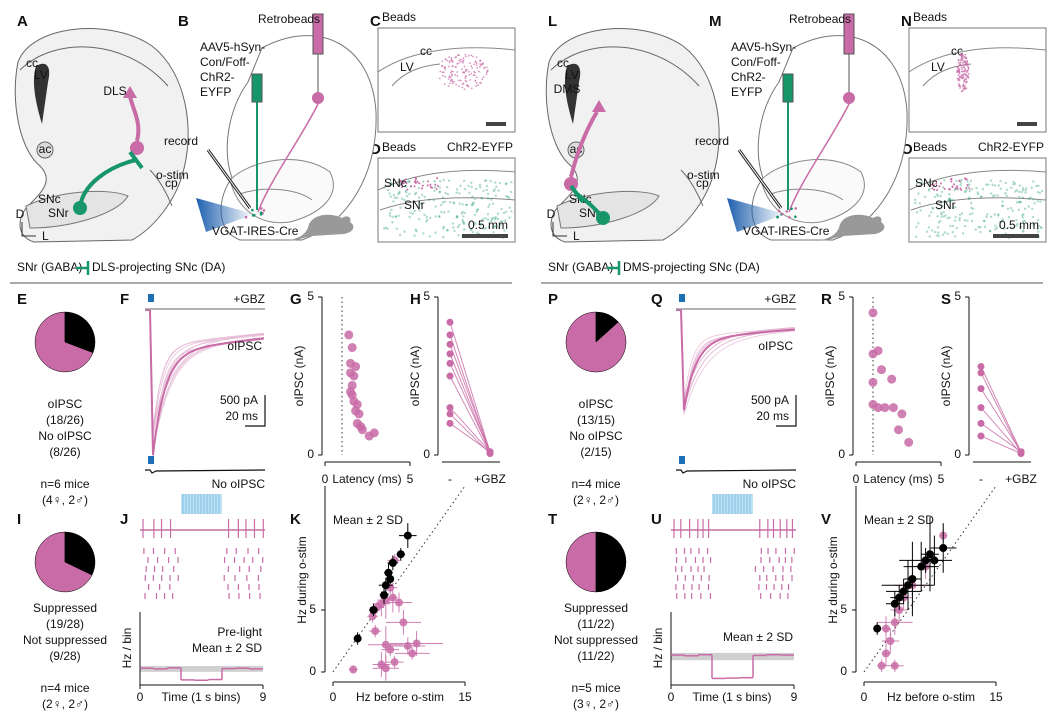 This screenshot has width=1050, height=712. What do you see at coordinates (897, 479) in the screenshot?
I see `x-axis-label: Latency (ms)` at bounding box center [897, 479].